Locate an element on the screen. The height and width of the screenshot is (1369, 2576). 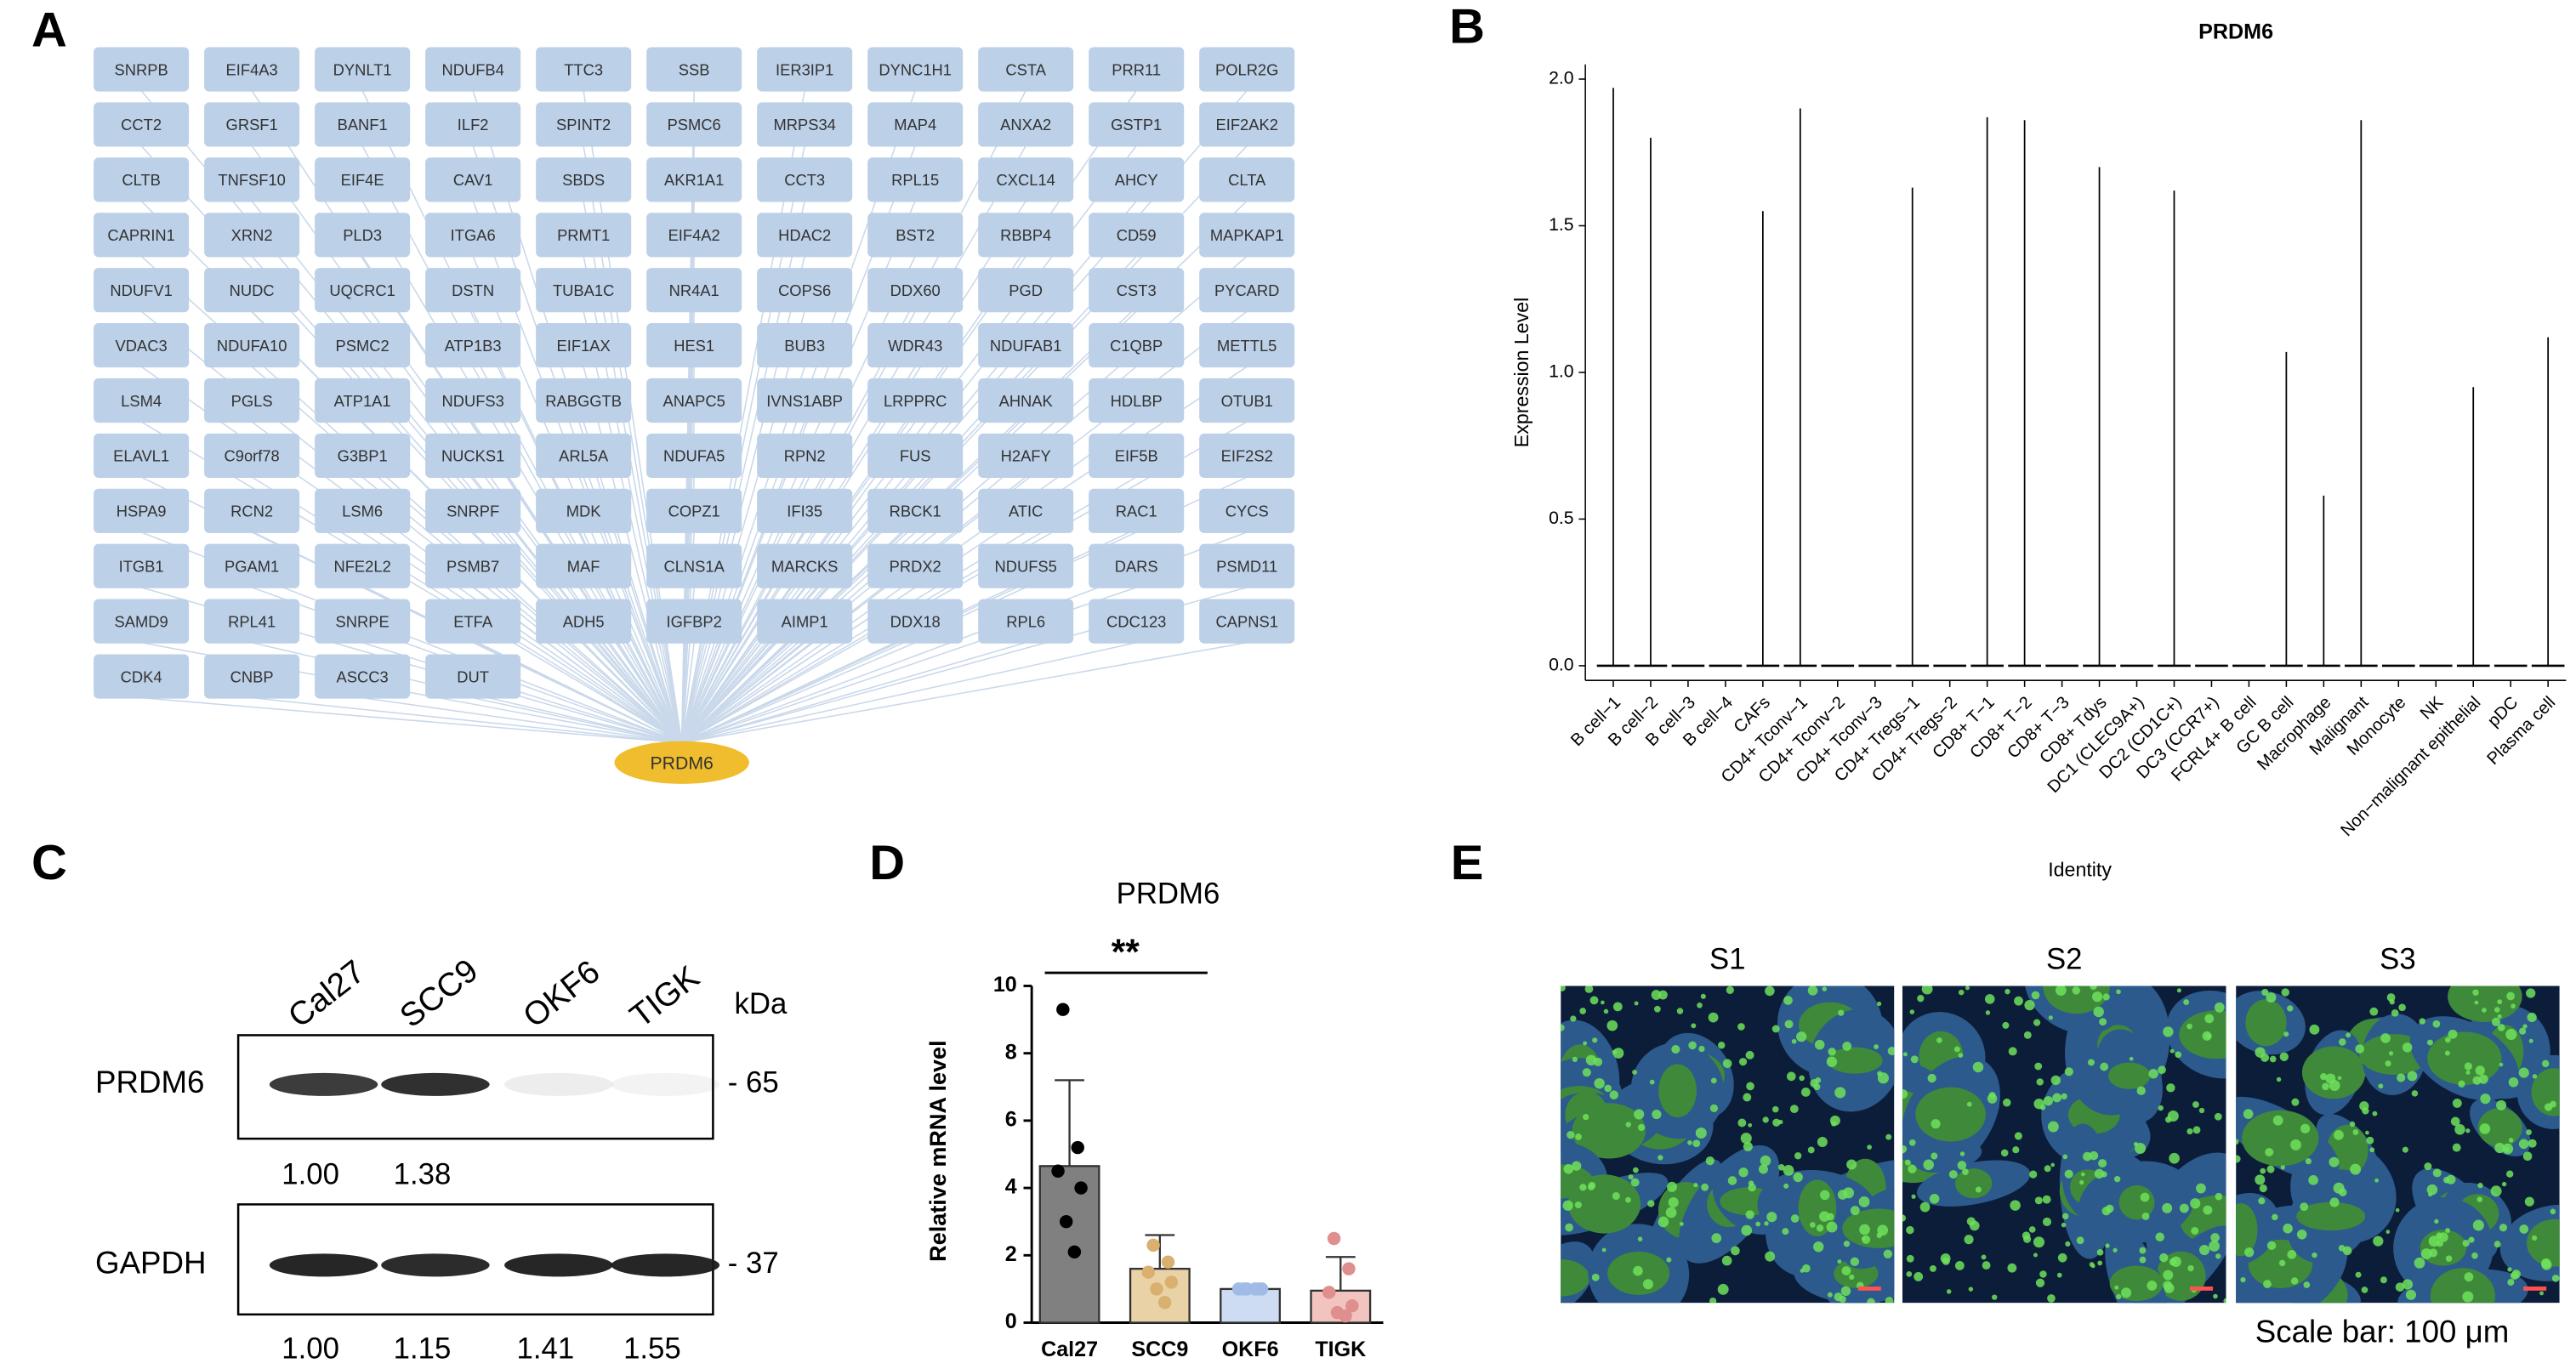
gene-label: CAV1 is located at coordinates (473, 180).